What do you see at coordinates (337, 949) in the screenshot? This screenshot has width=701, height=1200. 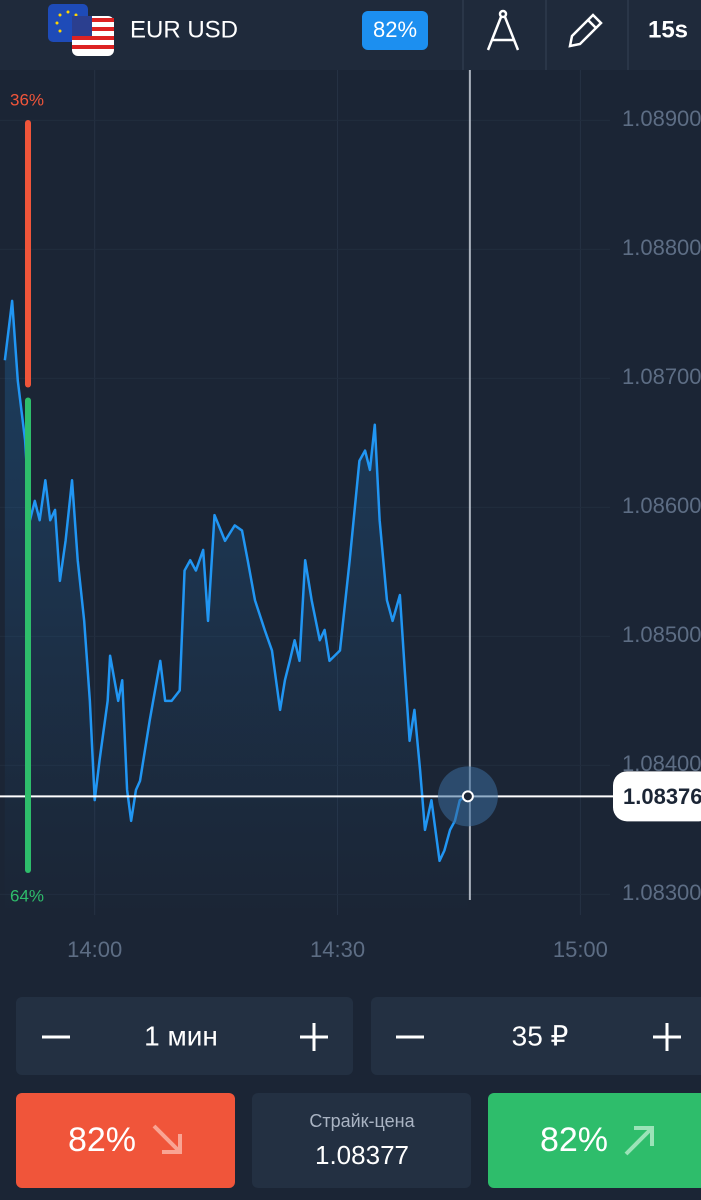 I see `x-tick-label: 14:30` at bounding box center [337, 949].